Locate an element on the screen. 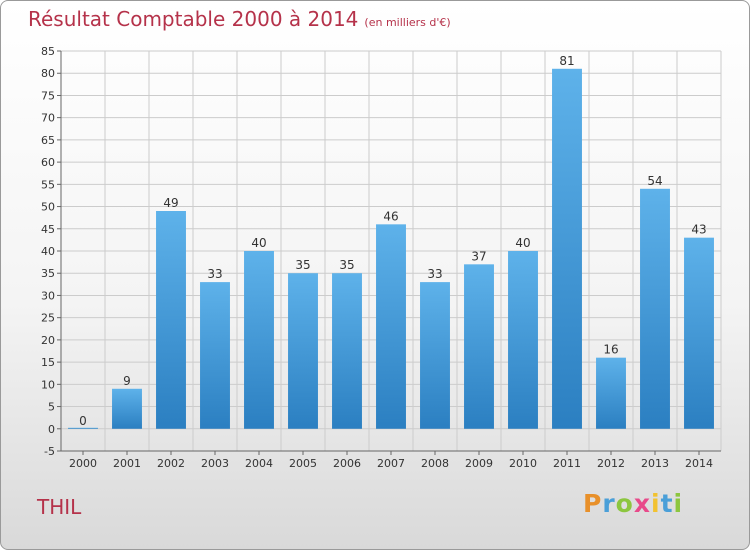 The height and width of the screenshot is (550, 750). y-tick-label: 45 is located at coordinates (48, 229).